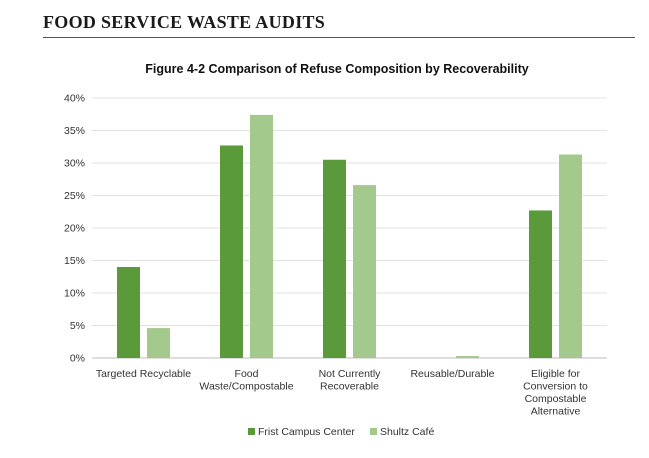 This screenshot has height=458, width=649. I want to click on x-category-label: Targeted Recyclable, so click(143, 374).